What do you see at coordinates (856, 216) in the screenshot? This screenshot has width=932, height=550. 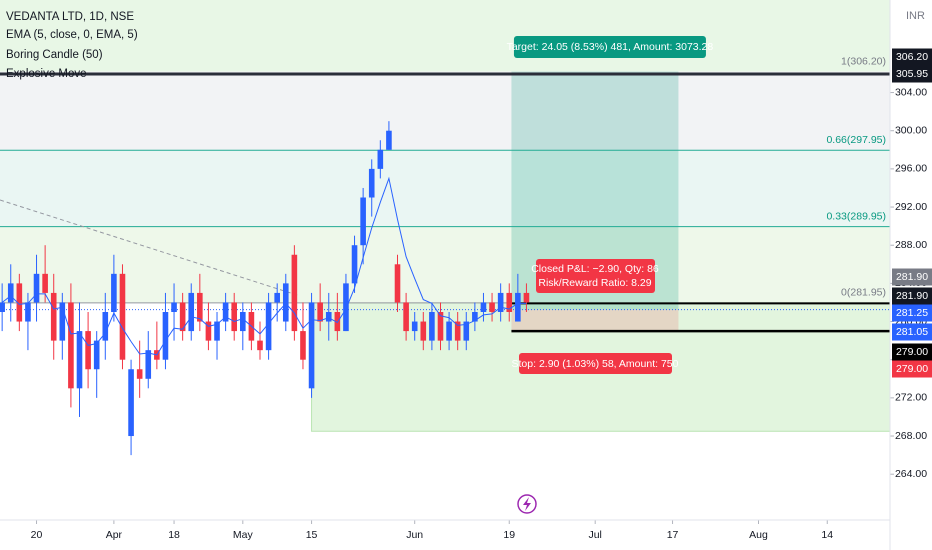 I see `fib-label: 0.33(289.95)` at bounding box center [856, 216].